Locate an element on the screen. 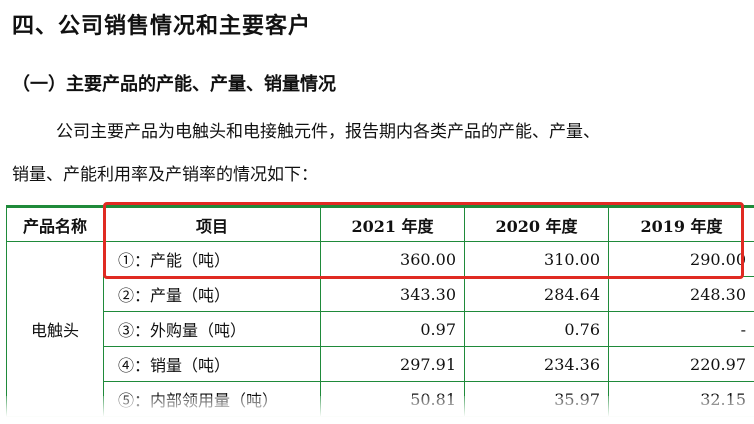 Image resolution: width=754 pixels, height=424 pixels. table-row: ④：销量（吨） 297.91 234.36 220.97 is located at coordinates (380, 364).